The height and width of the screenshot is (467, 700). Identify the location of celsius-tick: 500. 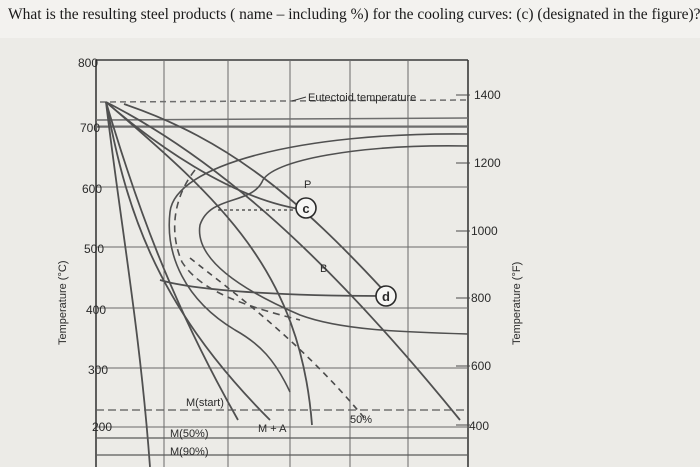
(94, 249).